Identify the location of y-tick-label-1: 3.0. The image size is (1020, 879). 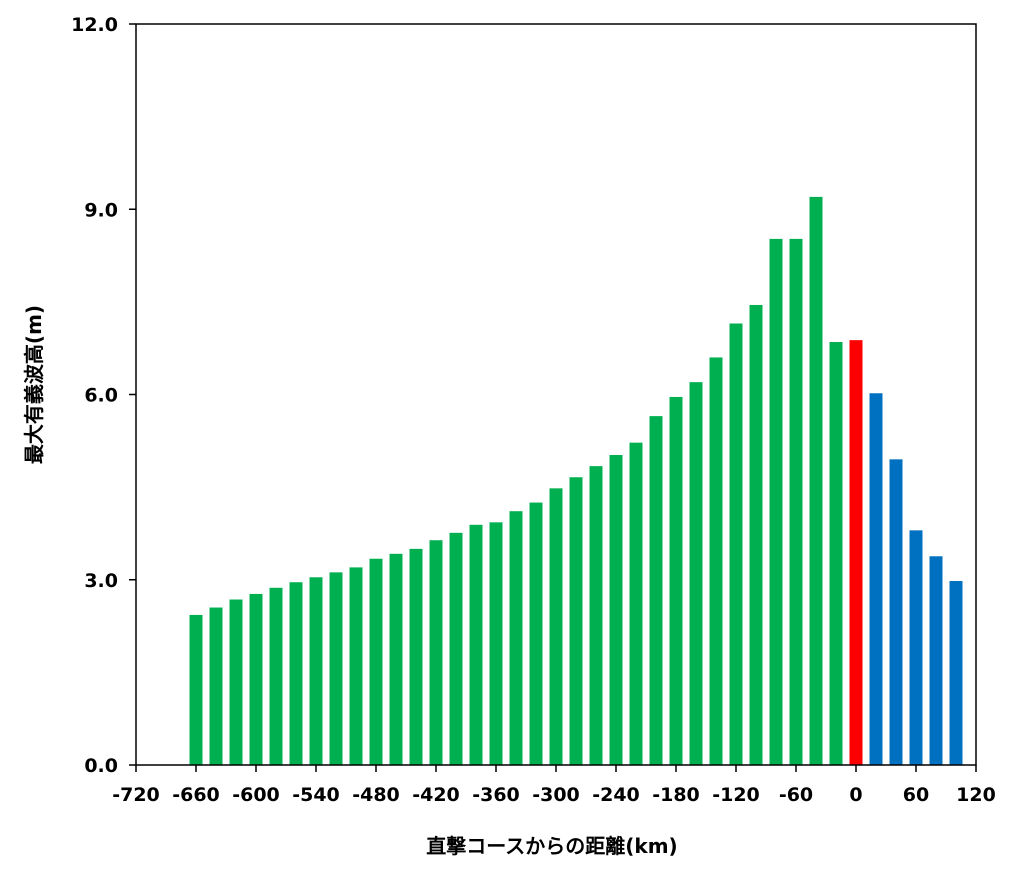
(101, 581).